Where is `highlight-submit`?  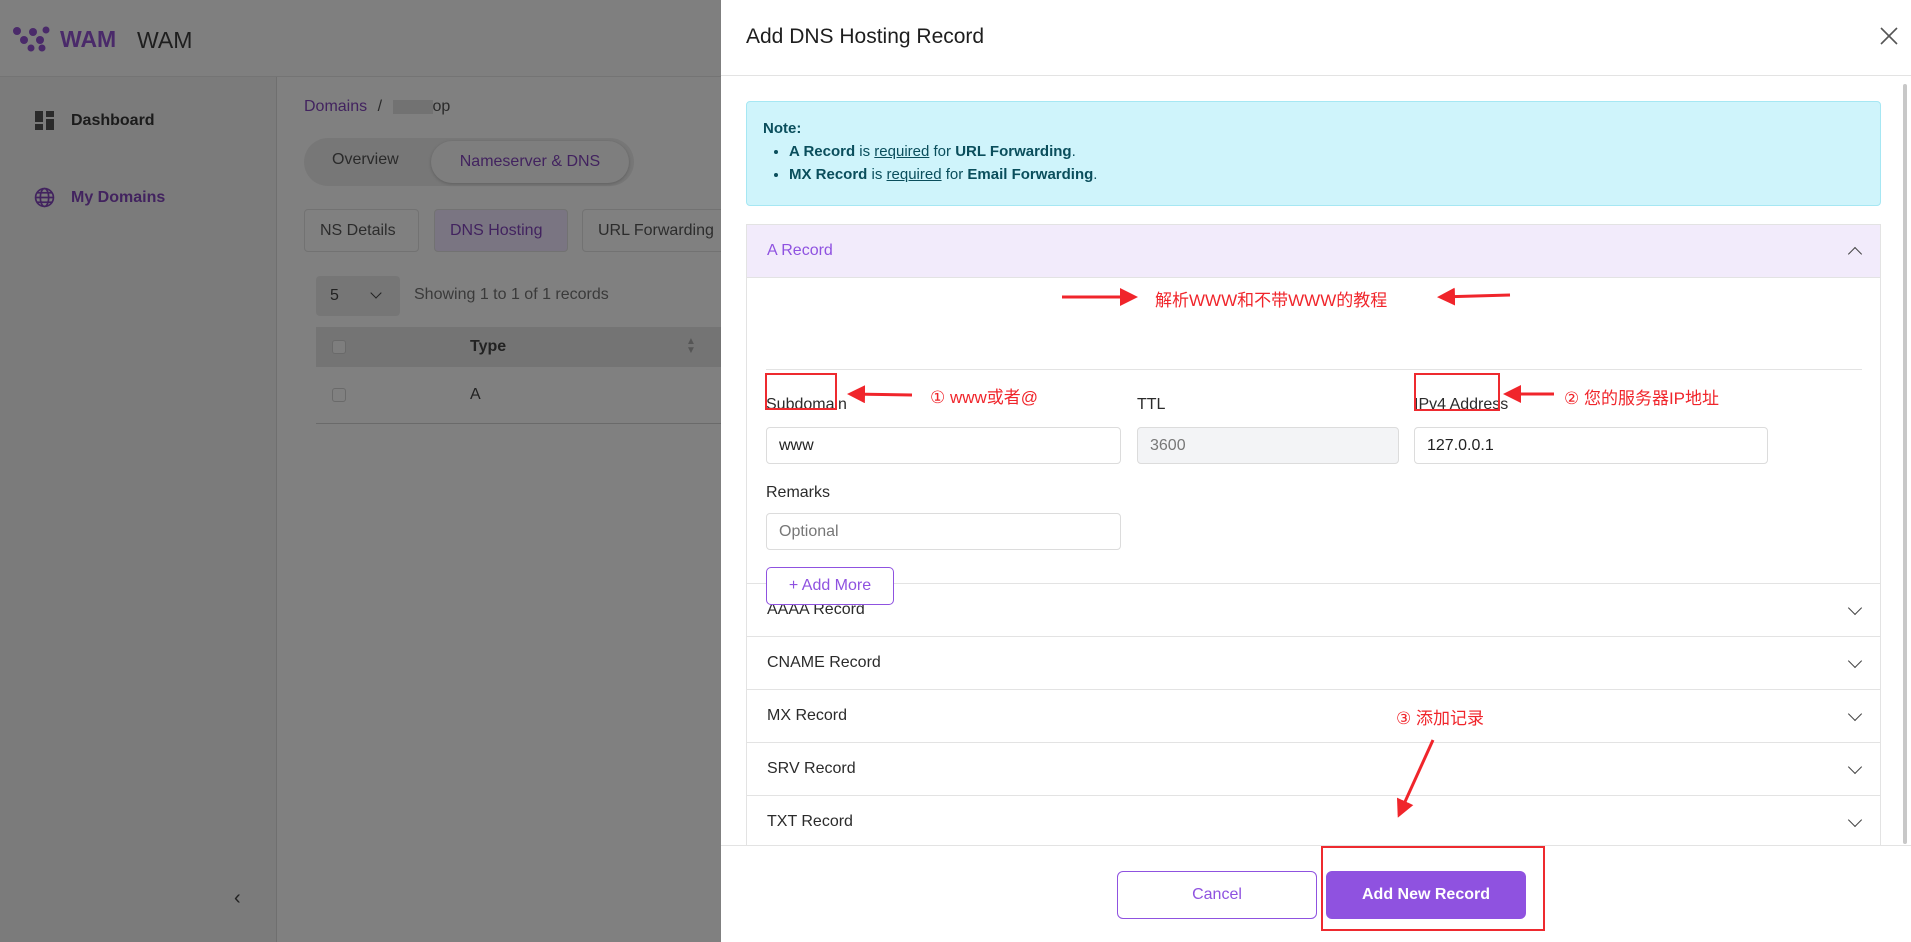 highlight-submit is located at coordinates (1433, 888).